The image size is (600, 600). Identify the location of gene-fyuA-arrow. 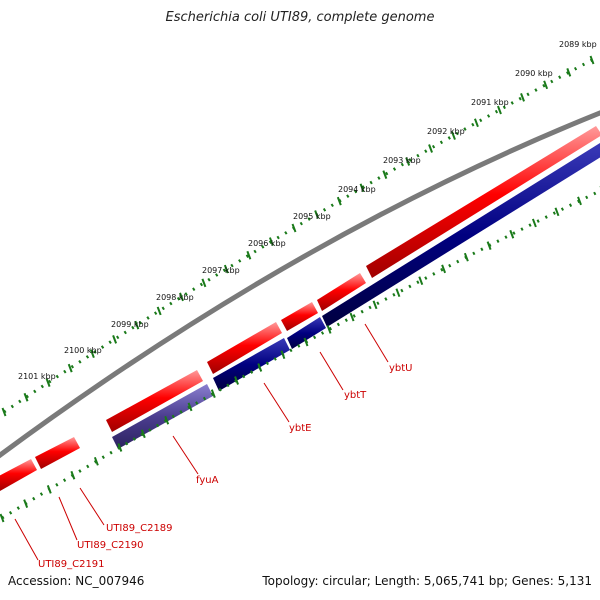
(154, 401).